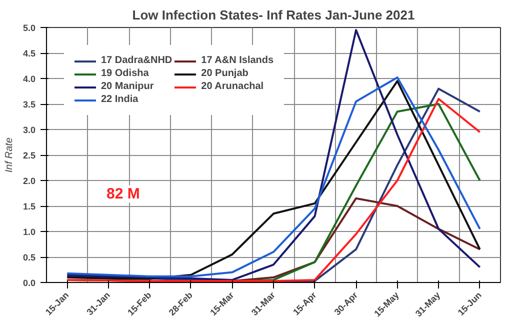 The image size is (511, 329). What do you see at coordinates (29, 105) in the screenshot?
I see `y-tick-label: 3.5` at bounding box center [29, 105].